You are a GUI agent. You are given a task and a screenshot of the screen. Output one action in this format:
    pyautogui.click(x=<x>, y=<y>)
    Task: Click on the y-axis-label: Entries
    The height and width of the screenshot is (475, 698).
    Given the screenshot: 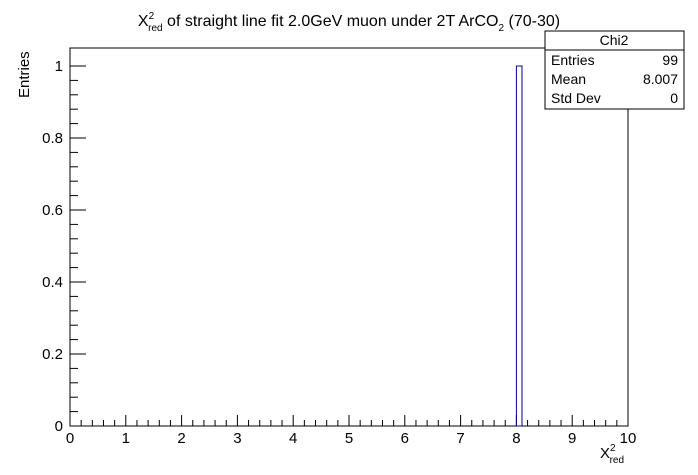 What is the action you would take?
    pyautogui.click(x=24, y=74)
    